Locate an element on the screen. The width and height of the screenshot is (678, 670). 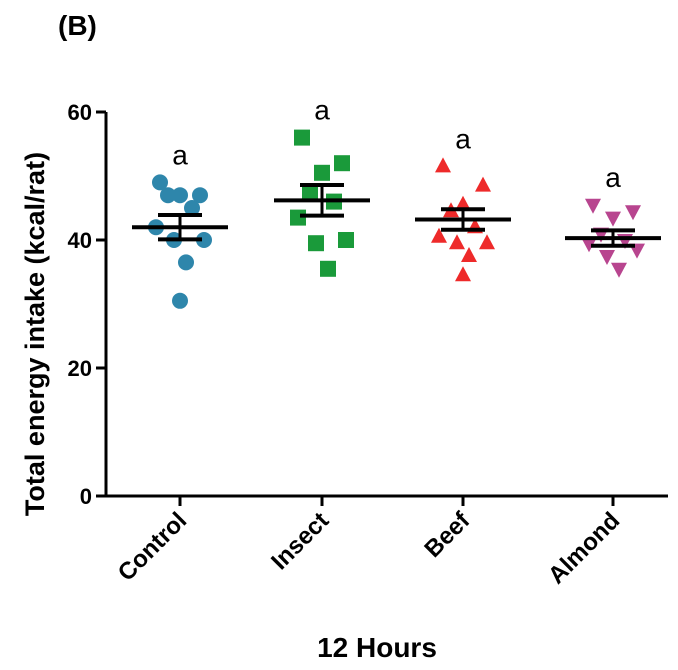
y-tick-label: 40 is located at coordinates (80, 240).